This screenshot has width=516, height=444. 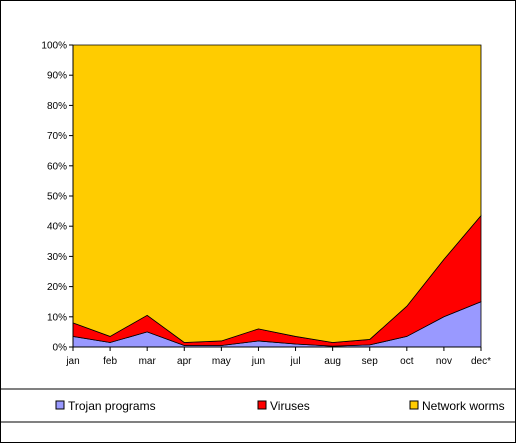 I want to click on x-tick-label: dec*, so click(x=481, y=361).